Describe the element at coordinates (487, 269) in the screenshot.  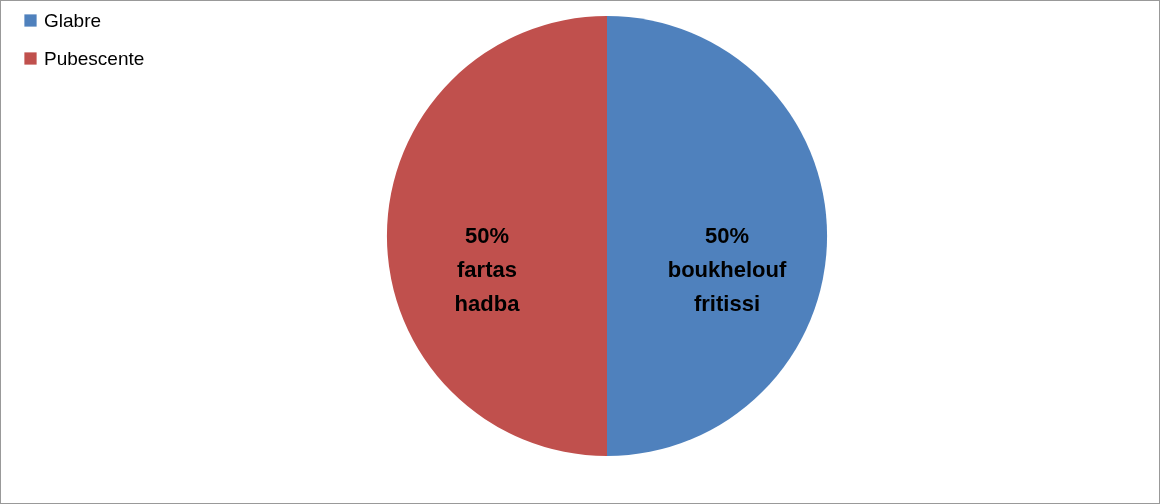
I see `data-label: 50% fartas hadba` at that location.